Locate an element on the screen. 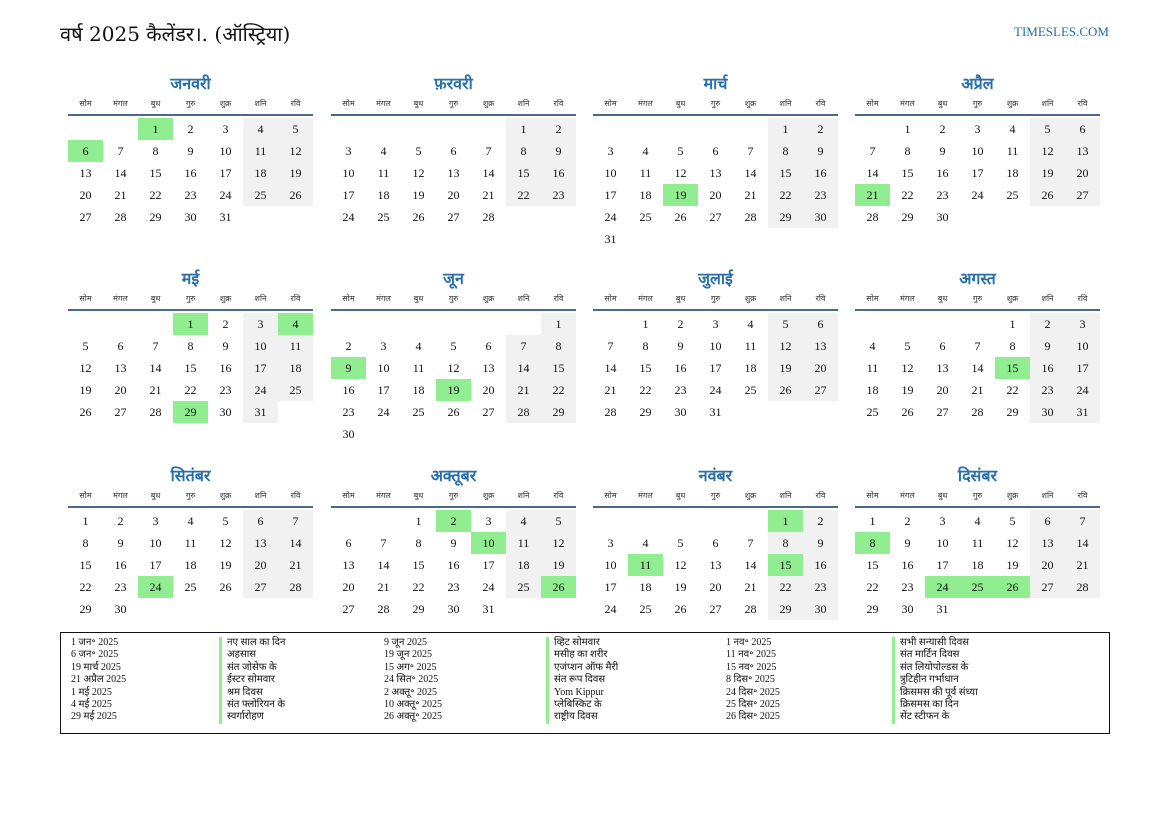 The width and height of the screenshot is (1169, 827). holiday-day: 26 is located at coordinates (1012, 587).